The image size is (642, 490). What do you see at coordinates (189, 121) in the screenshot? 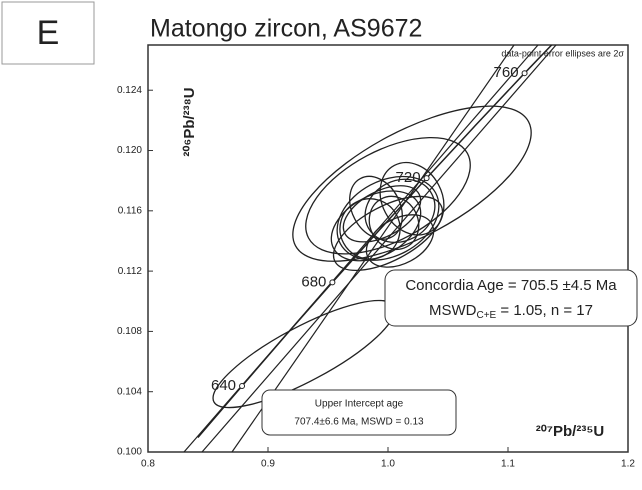
I see `y-axis-label: ²⁰⁶Pb/²³⁸U` at bounding box center [189, 121].